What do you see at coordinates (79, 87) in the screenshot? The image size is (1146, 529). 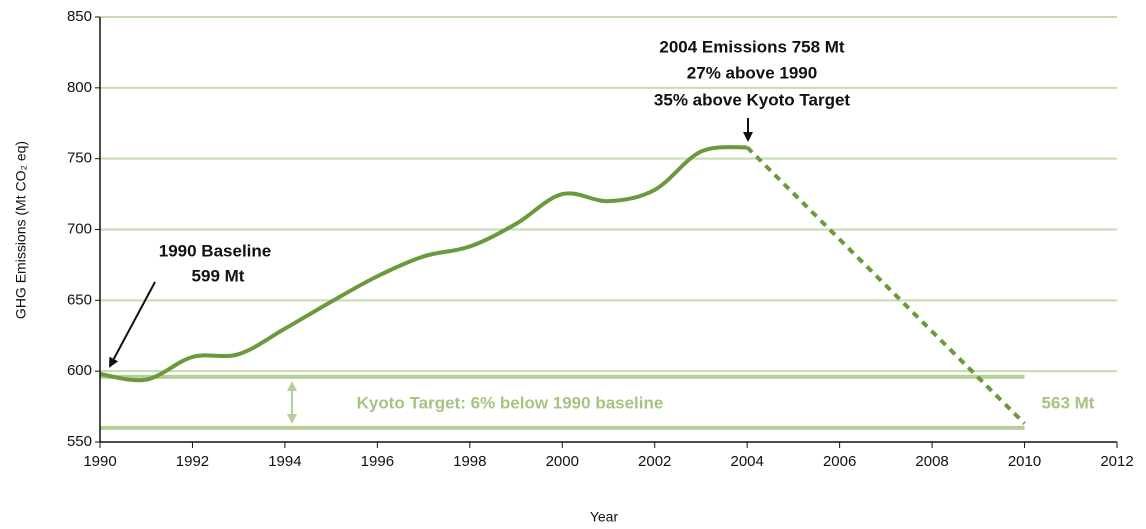 I see `y-tick-label: 800` at bounding box center [79, 87].